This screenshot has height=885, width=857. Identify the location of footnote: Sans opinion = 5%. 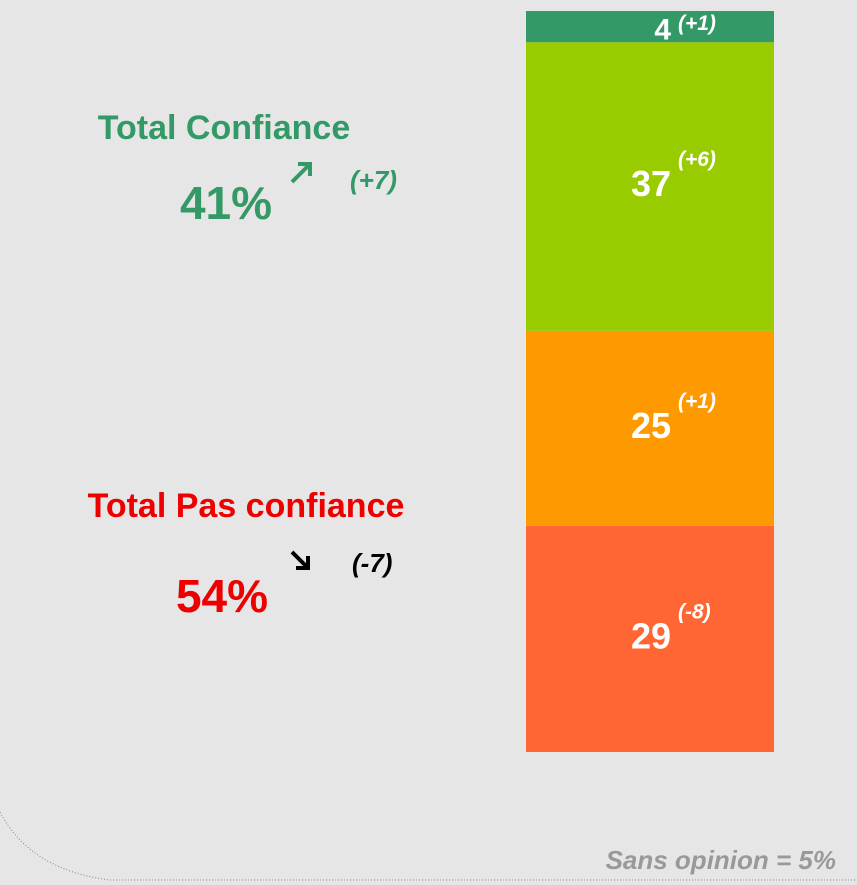
(721, 860).